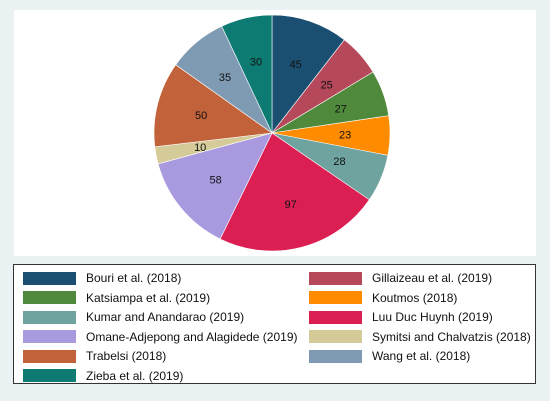 The image size is (550, 401). What do you see at coordinates (215, 181) in the screenshot?
I see `pie-slice-label-6: 58` at bounding box center [215, 181].